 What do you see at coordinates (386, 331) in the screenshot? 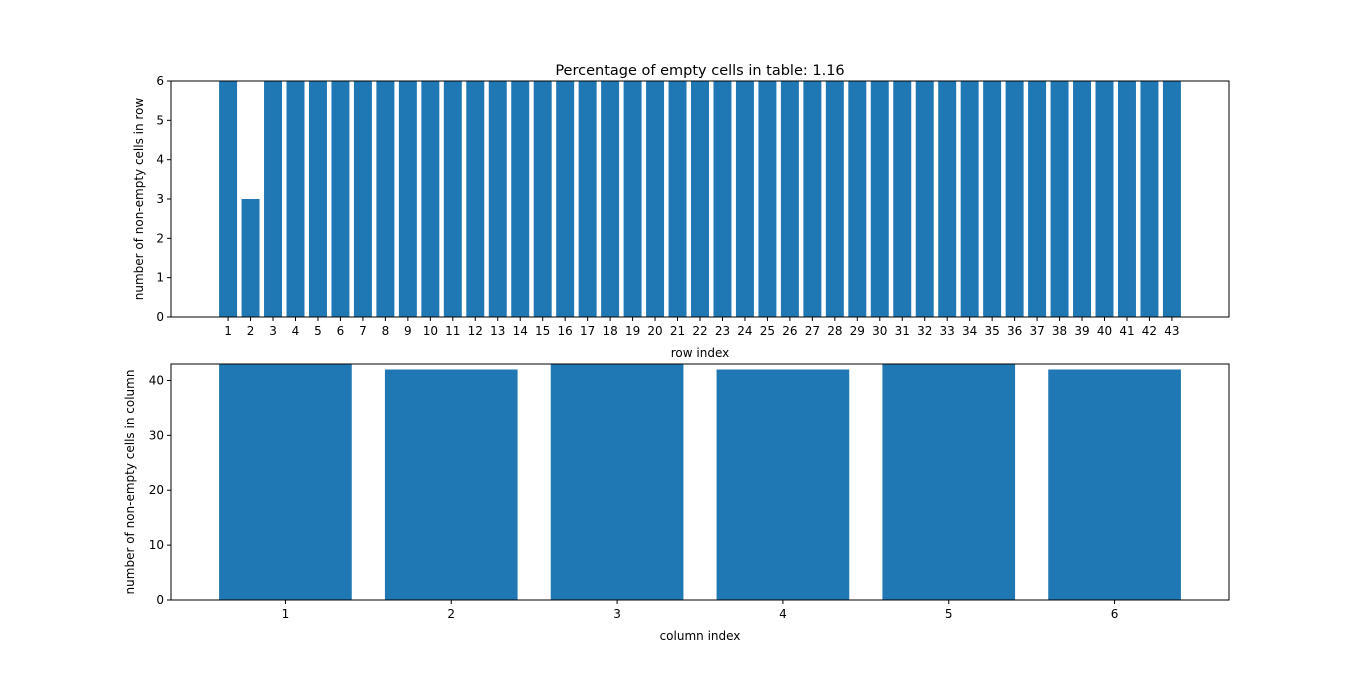
I see `x-tick-label: 8` at bounding box center [386, 331].